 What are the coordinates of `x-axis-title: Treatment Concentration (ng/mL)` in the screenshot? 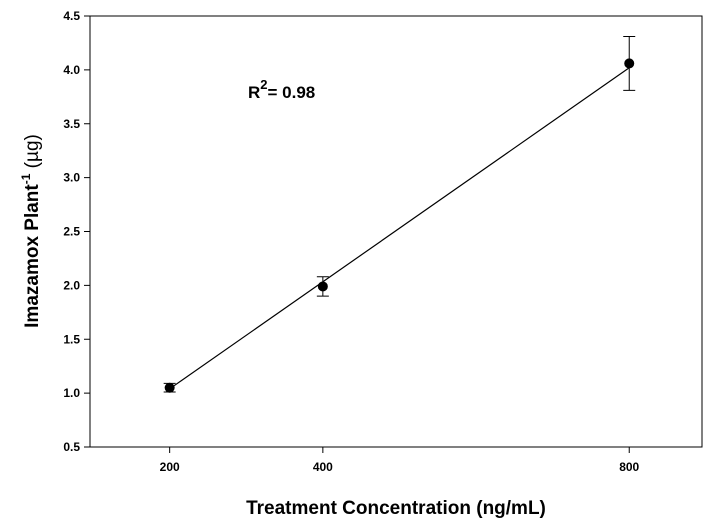 It's located at (396, 508).